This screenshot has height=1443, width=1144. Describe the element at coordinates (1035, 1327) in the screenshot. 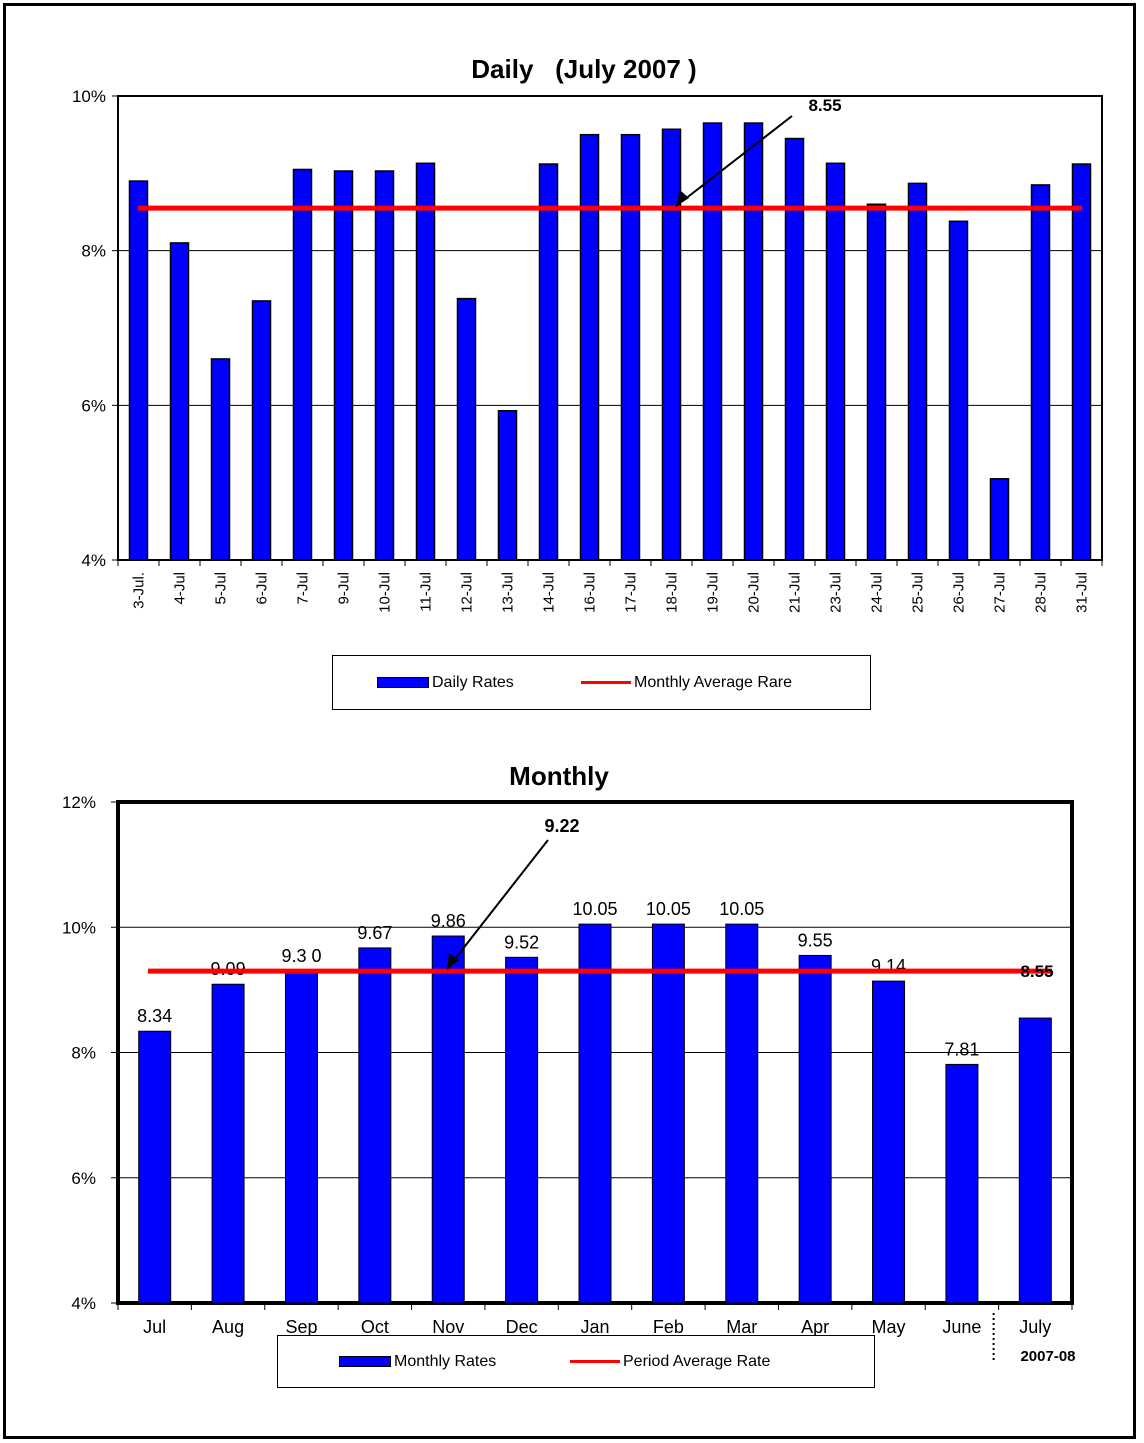

I see `x-tick-label: July` at that location.